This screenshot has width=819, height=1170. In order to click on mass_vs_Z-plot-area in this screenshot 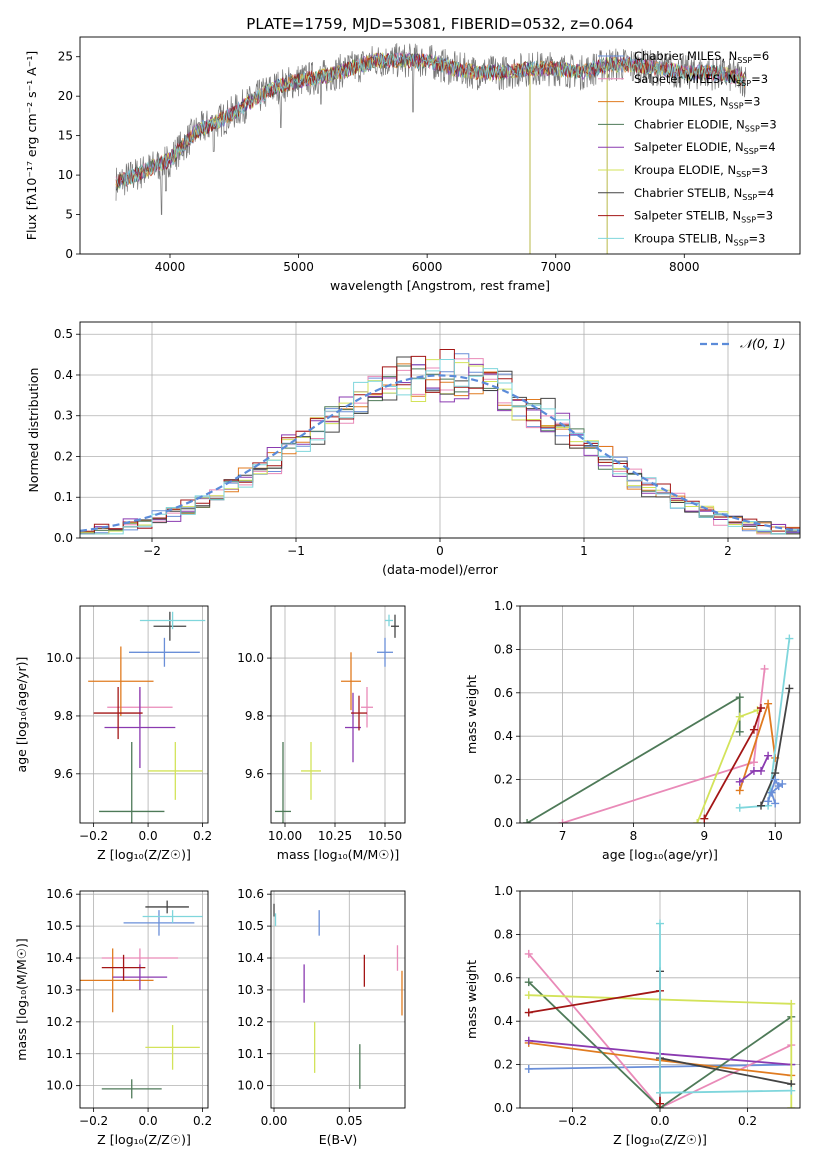, I will do `click(141, 999)`.